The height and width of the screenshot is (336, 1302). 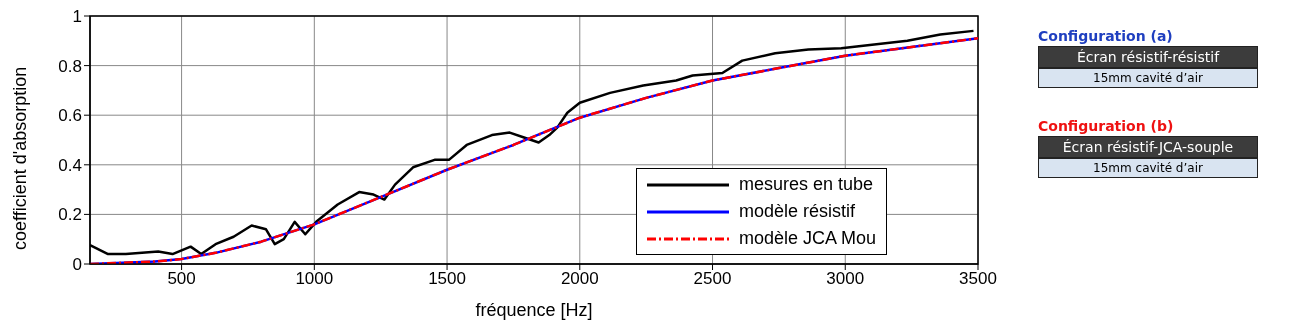 I want to click on legend-label: mesures en tube, so click(x=806, y=184).